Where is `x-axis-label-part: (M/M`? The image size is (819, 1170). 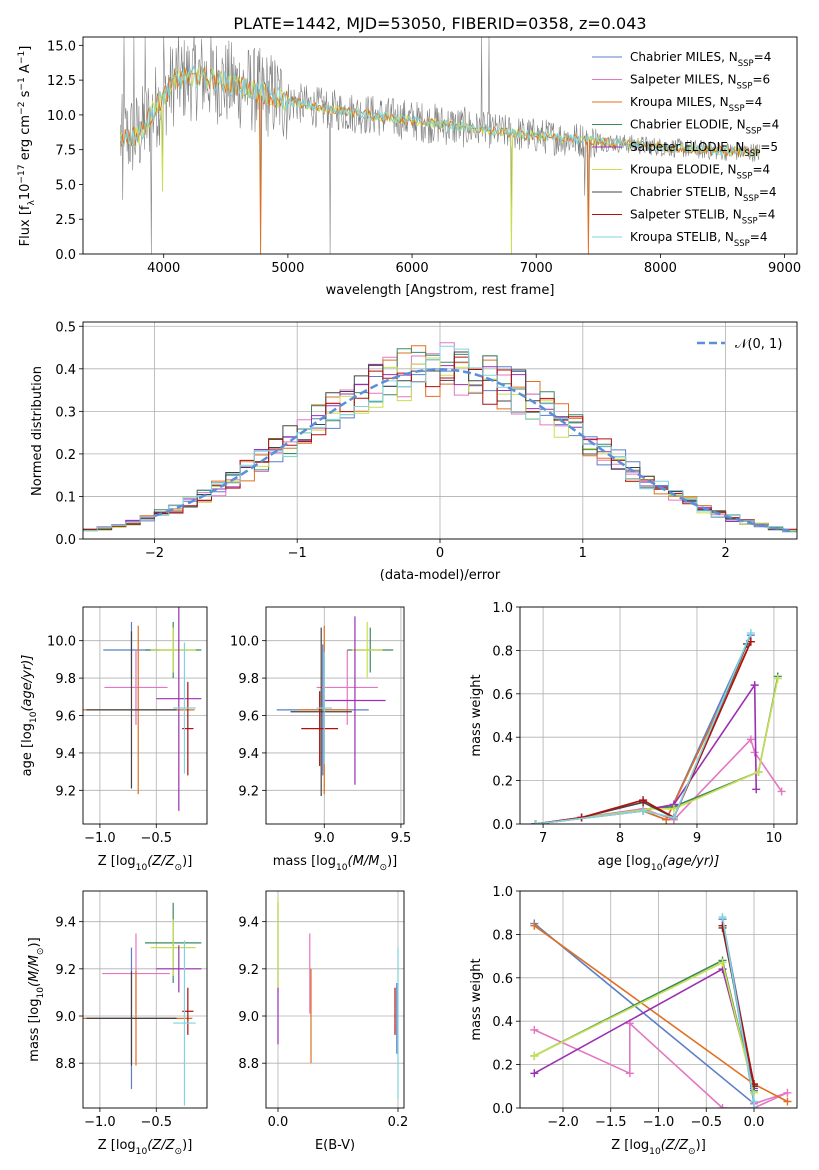 x-axis-label-part: (M/M is located at coordinates (364, 861).